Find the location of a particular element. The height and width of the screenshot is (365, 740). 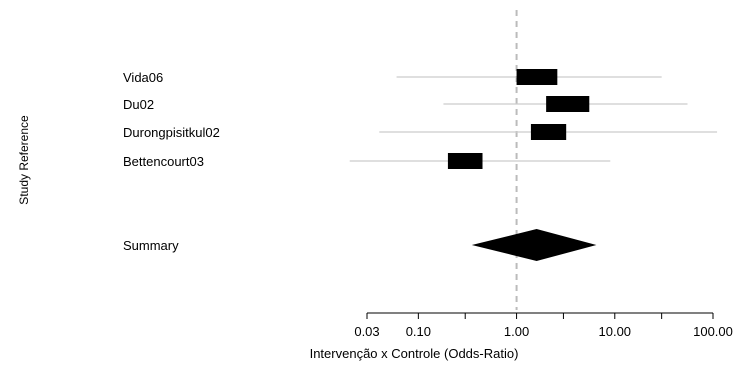

study-row: Durongpisitkul02 is located at coordinates (420, 132).